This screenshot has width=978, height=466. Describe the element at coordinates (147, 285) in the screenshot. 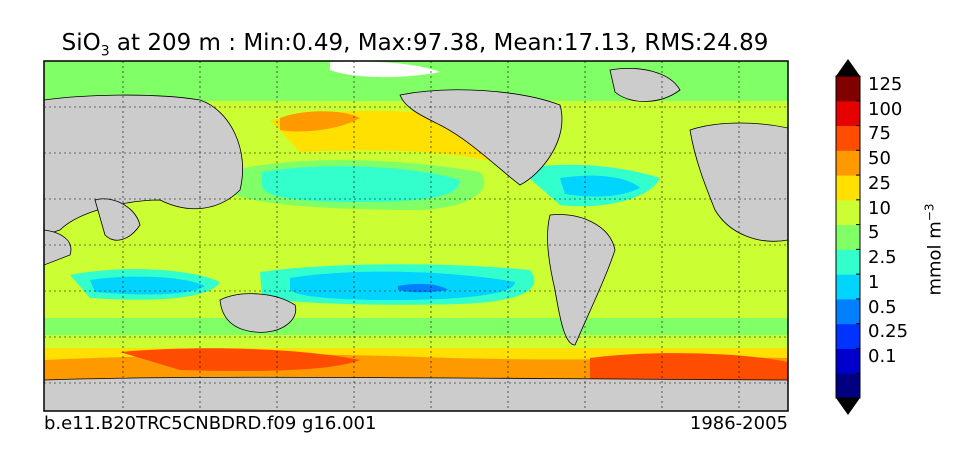

I see `indian-ocean-low` at that location.